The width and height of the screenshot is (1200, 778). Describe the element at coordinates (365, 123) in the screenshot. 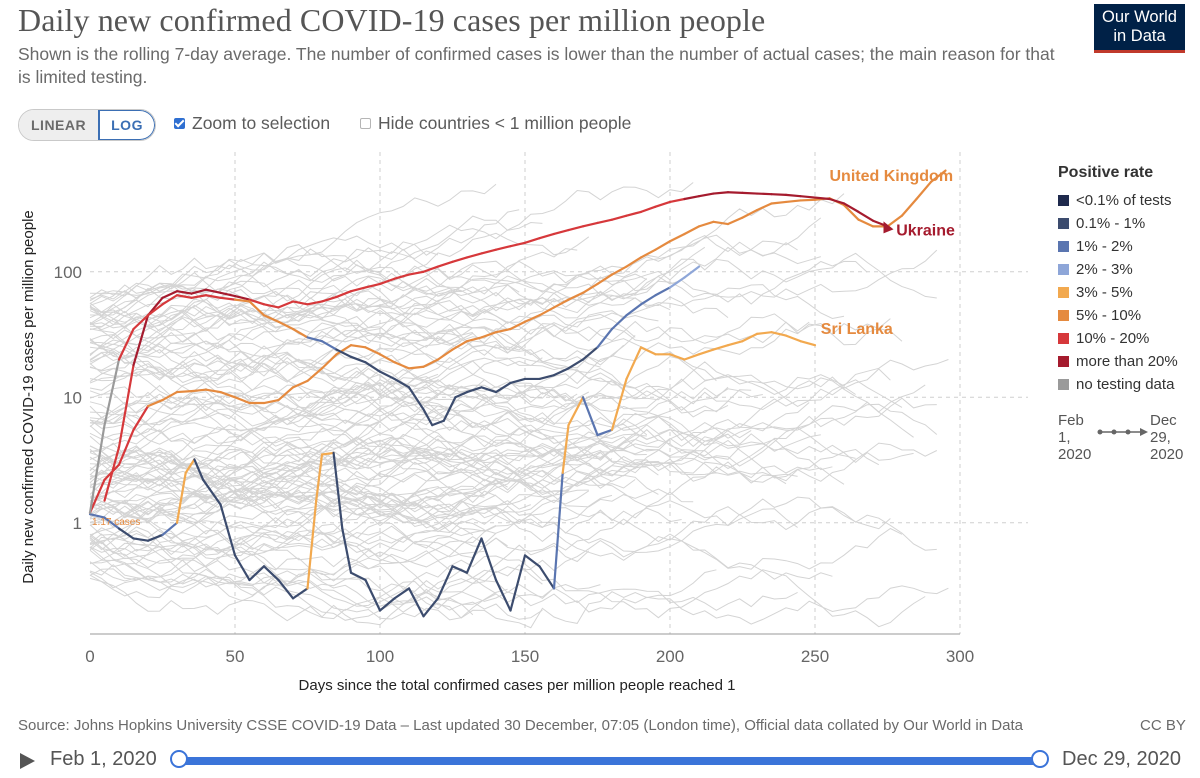

I see `checkbox-unchecked-icon` at that location.